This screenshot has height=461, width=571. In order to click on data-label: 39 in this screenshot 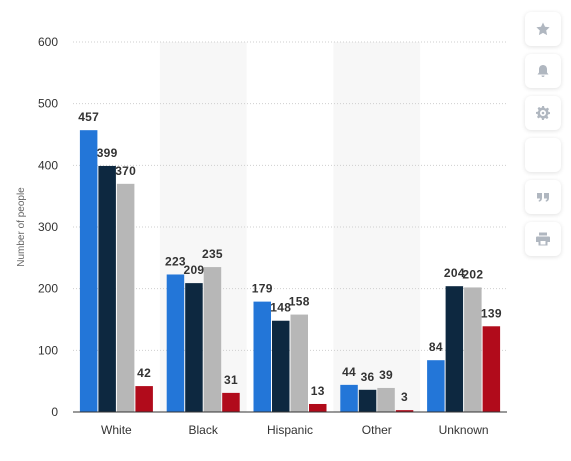, I will do `click(386, 375)`.